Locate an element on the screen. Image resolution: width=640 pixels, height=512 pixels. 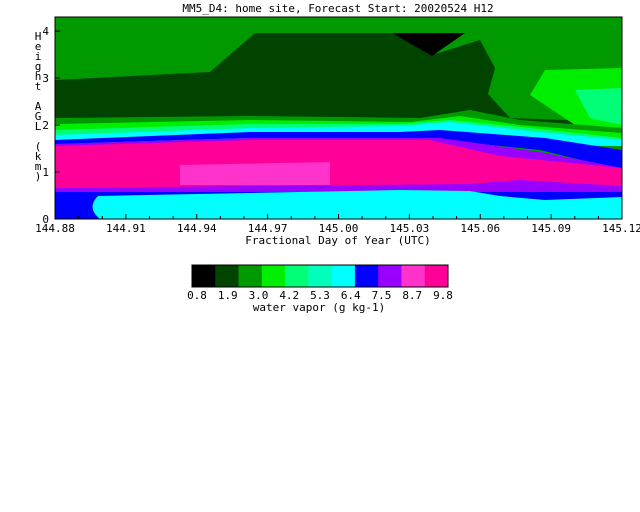
x-tick-label: 144.91 is located at coordinates (126, 228).